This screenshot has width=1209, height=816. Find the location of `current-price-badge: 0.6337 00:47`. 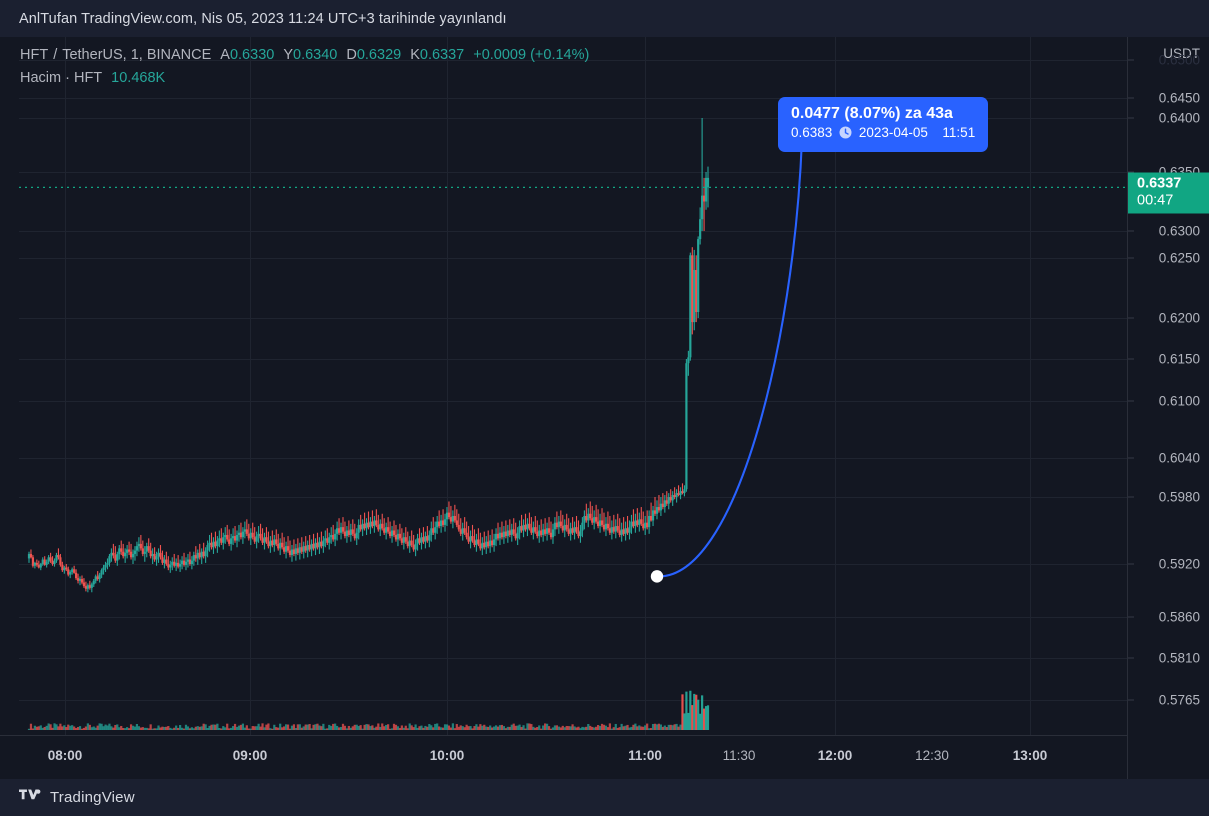

current-price-badge: 0.6337 00:47 is located at coordinates (1168, 193).